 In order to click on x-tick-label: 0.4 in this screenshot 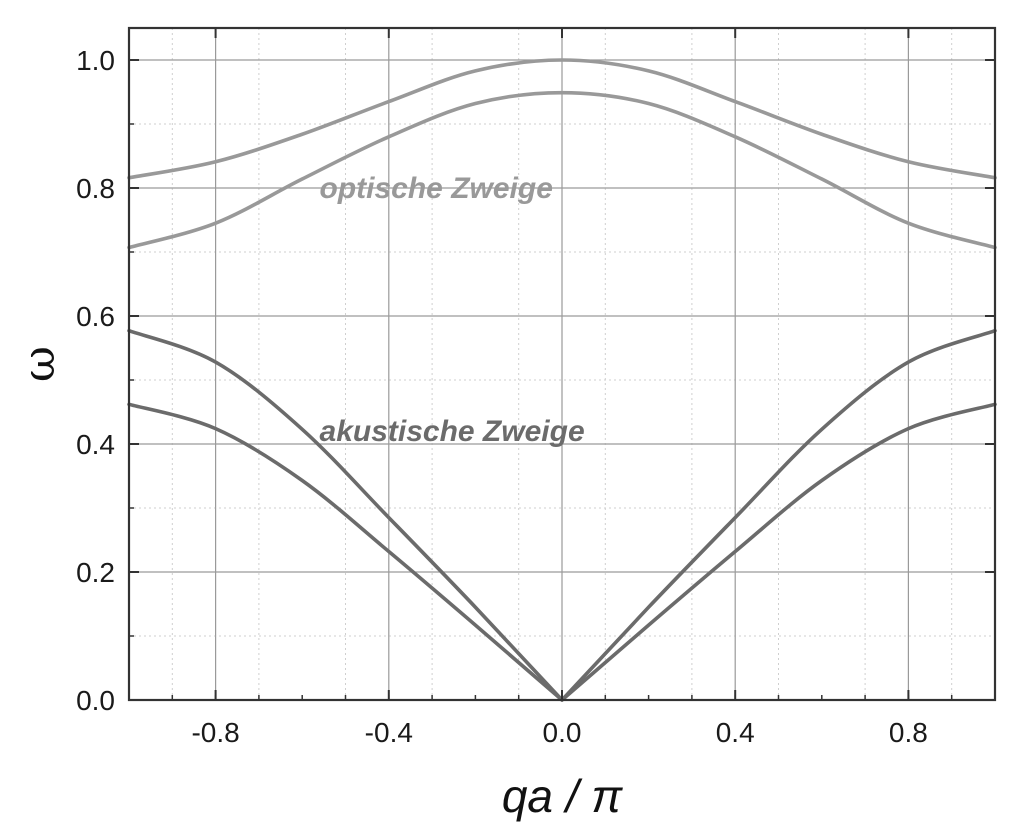, I will do `click(735, 732)`.